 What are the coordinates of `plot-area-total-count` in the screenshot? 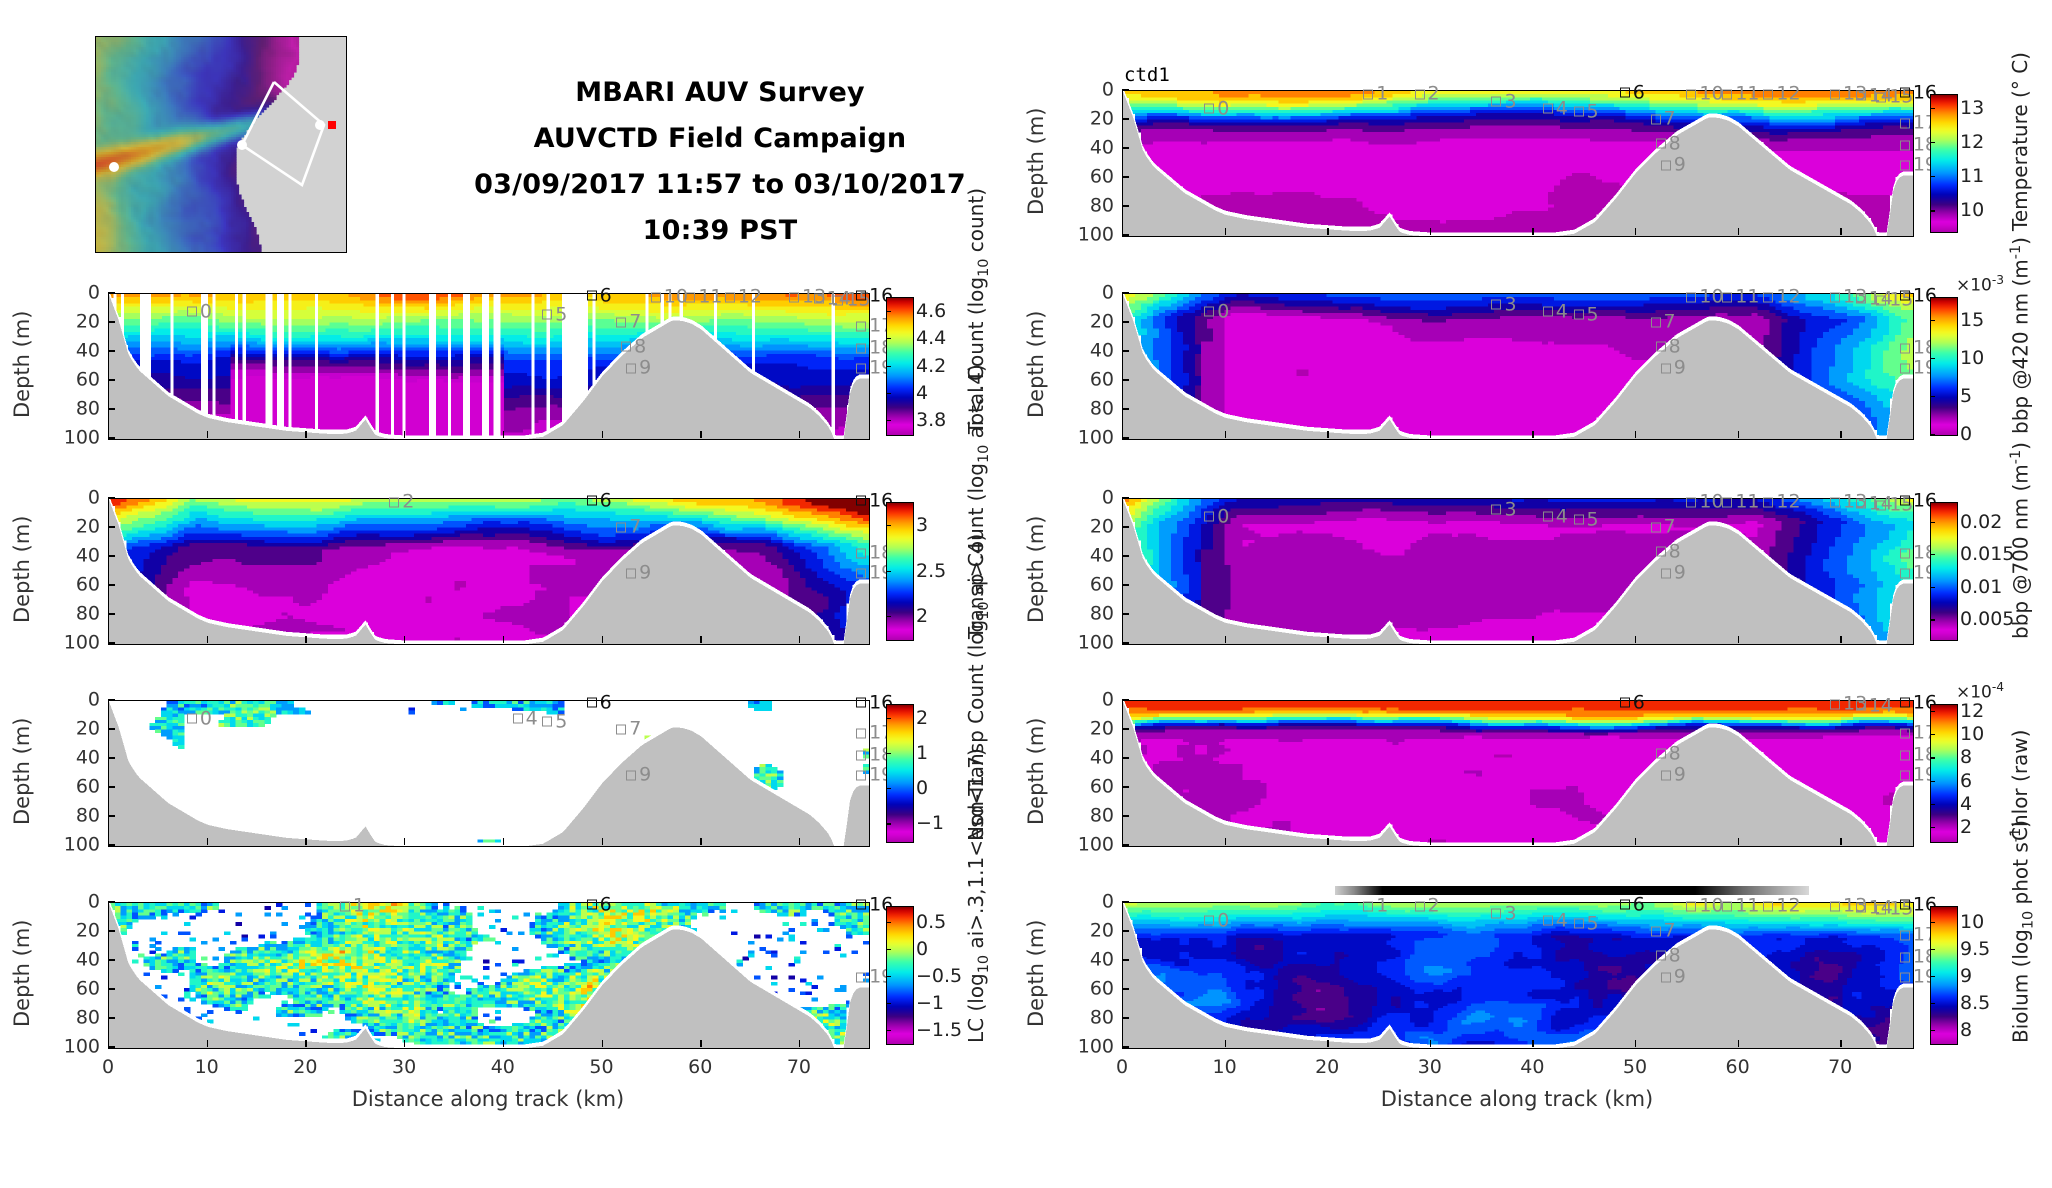 It's located at (489, 366).